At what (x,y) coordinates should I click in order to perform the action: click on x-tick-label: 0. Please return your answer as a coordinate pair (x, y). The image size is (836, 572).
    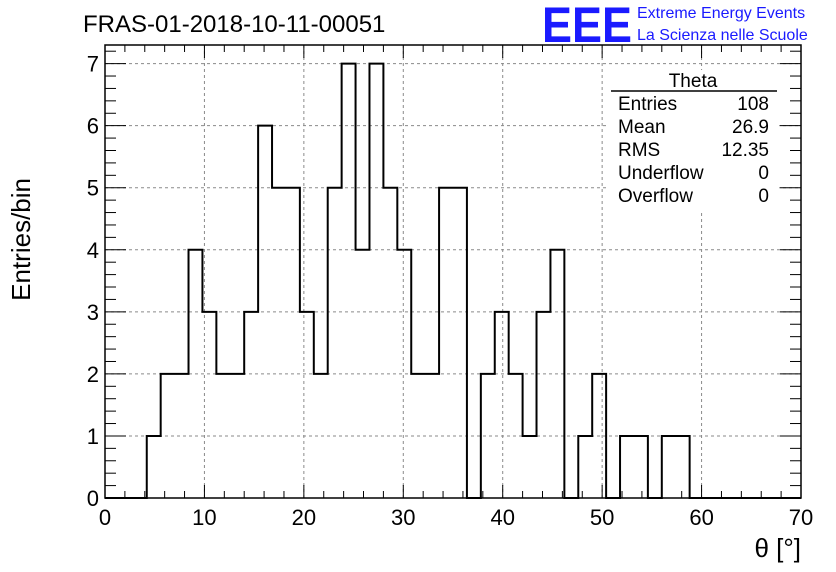
    Looking at the image, I should click on (105, 517).